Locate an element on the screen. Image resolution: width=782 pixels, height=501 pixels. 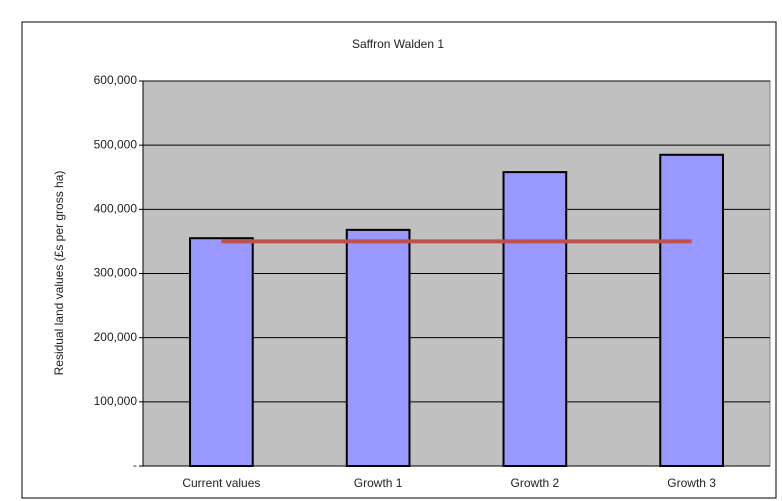
x-tick-label: Growth 2 is located at coordinates (535, 483).